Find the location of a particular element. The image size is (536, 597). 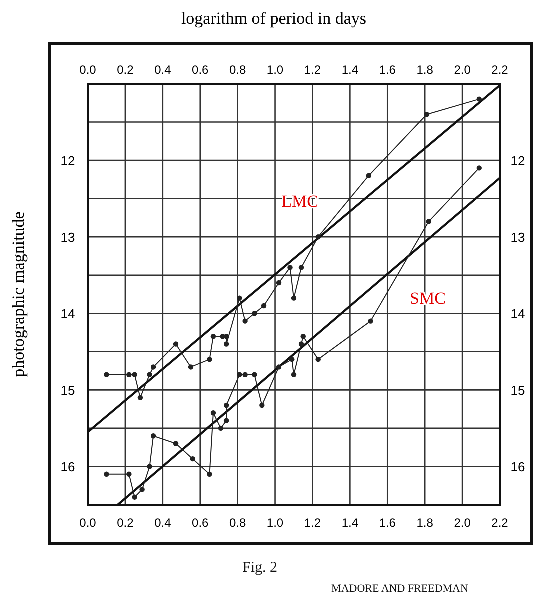

y2-tick-label: 15 is located at coordinates (518, 390).